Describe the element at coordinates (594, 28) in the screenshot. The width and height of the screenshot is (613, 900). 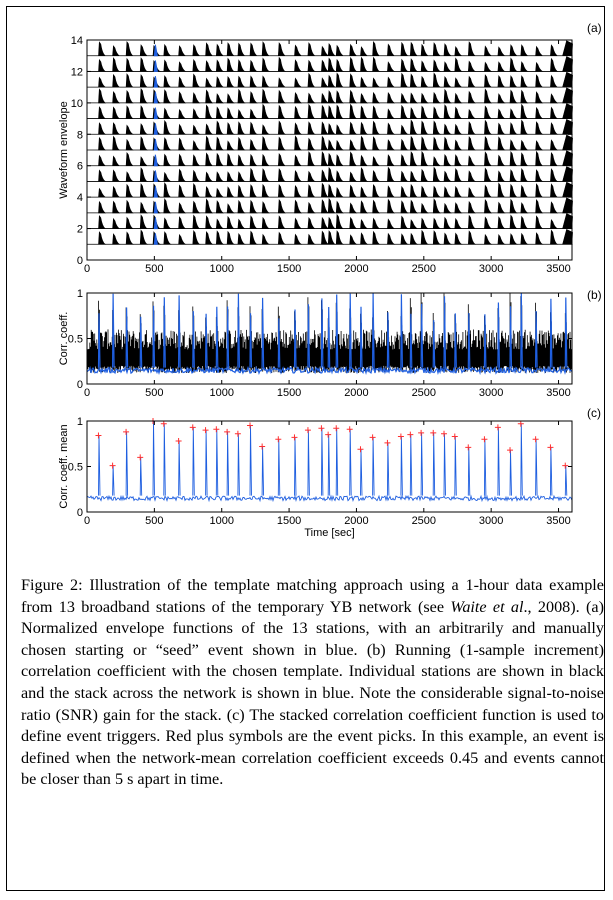
I see `panel-tag: (a)` at that location.